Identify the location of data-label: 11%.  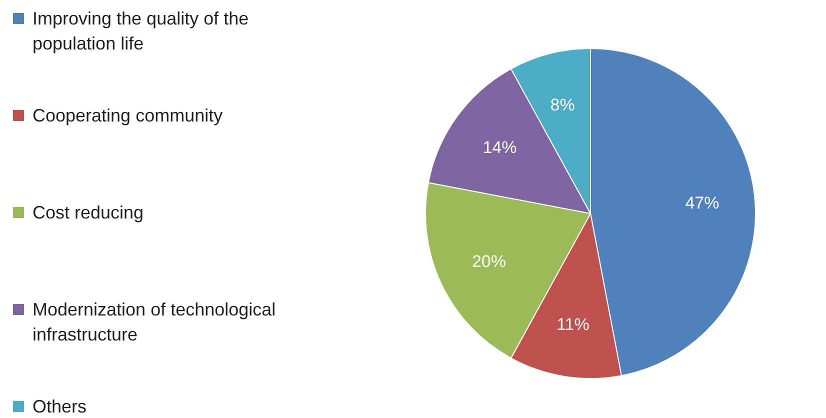
(573, 324).